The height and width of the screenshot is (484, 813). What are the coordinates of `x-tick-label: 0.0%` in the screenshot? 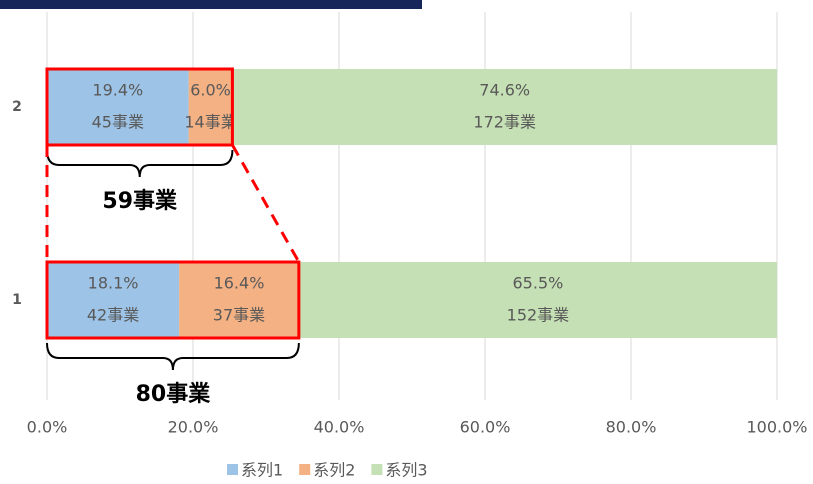 It's located at (47, 427).